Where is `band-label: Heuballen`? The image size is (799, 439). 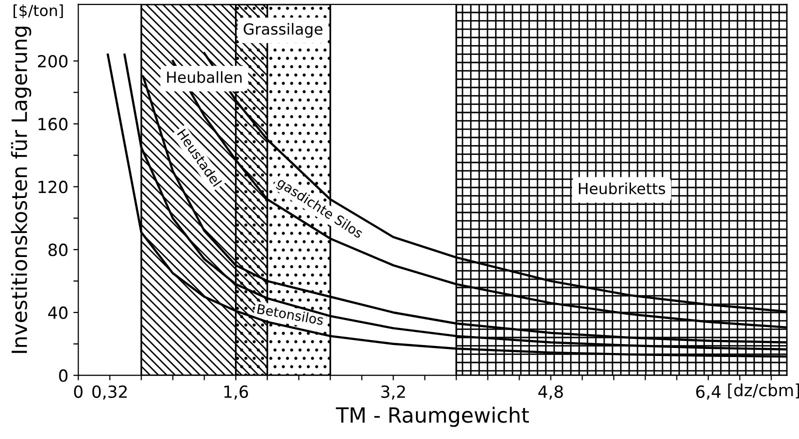 band-label: Heuballen is located at coordinates (204, 77).